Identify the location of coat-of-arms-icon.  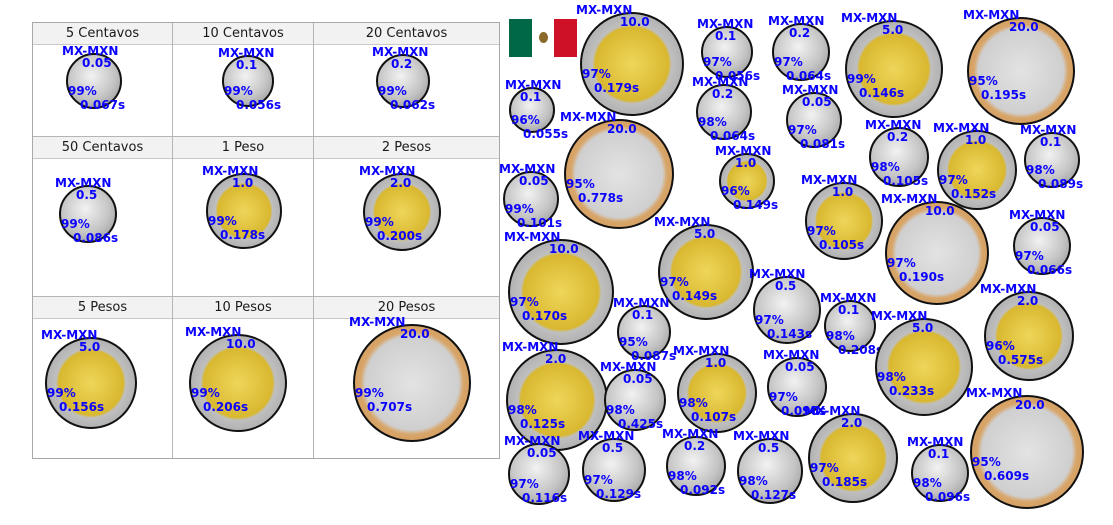
(543, 37).